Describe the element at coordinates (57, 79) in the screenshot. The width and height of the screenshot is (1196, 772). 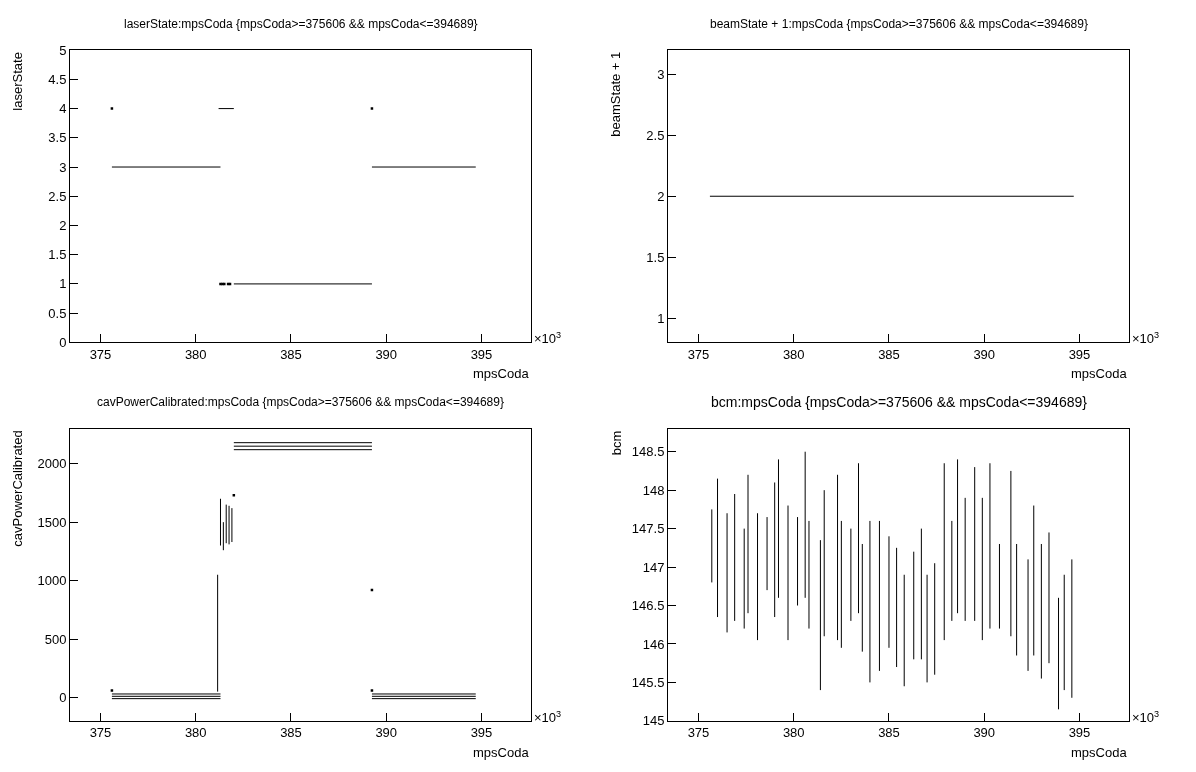
I see `y-tick-label: 4.5` at that location.